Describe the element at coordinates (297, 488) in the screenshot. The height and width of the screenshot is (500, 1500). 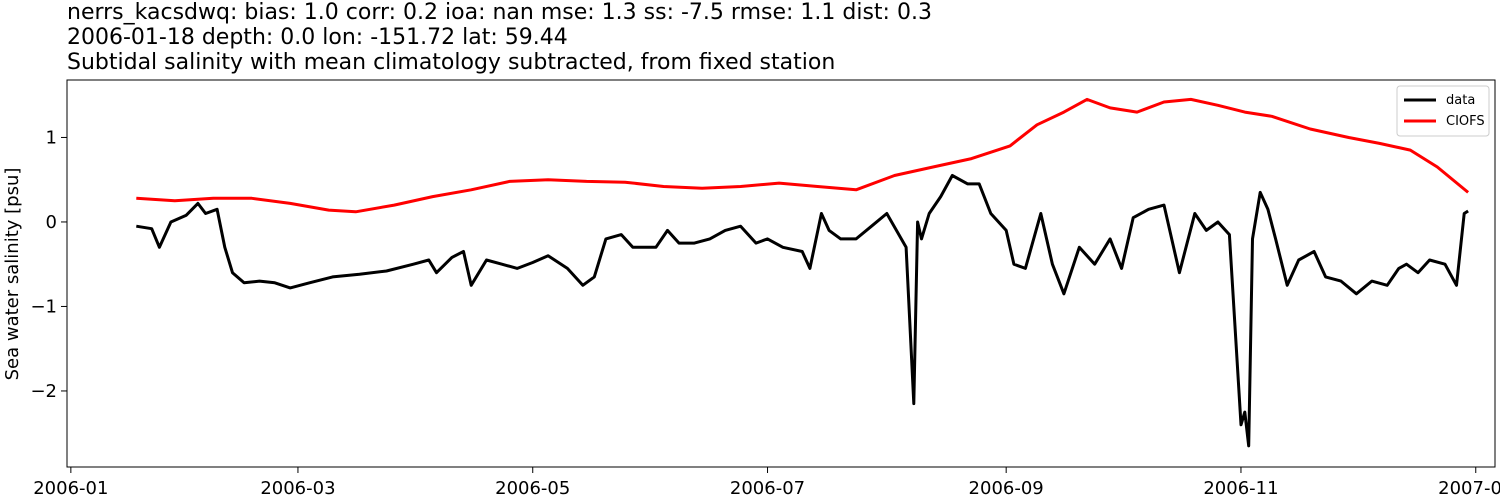
I see `x-tick-label: 2006-03` at that location.